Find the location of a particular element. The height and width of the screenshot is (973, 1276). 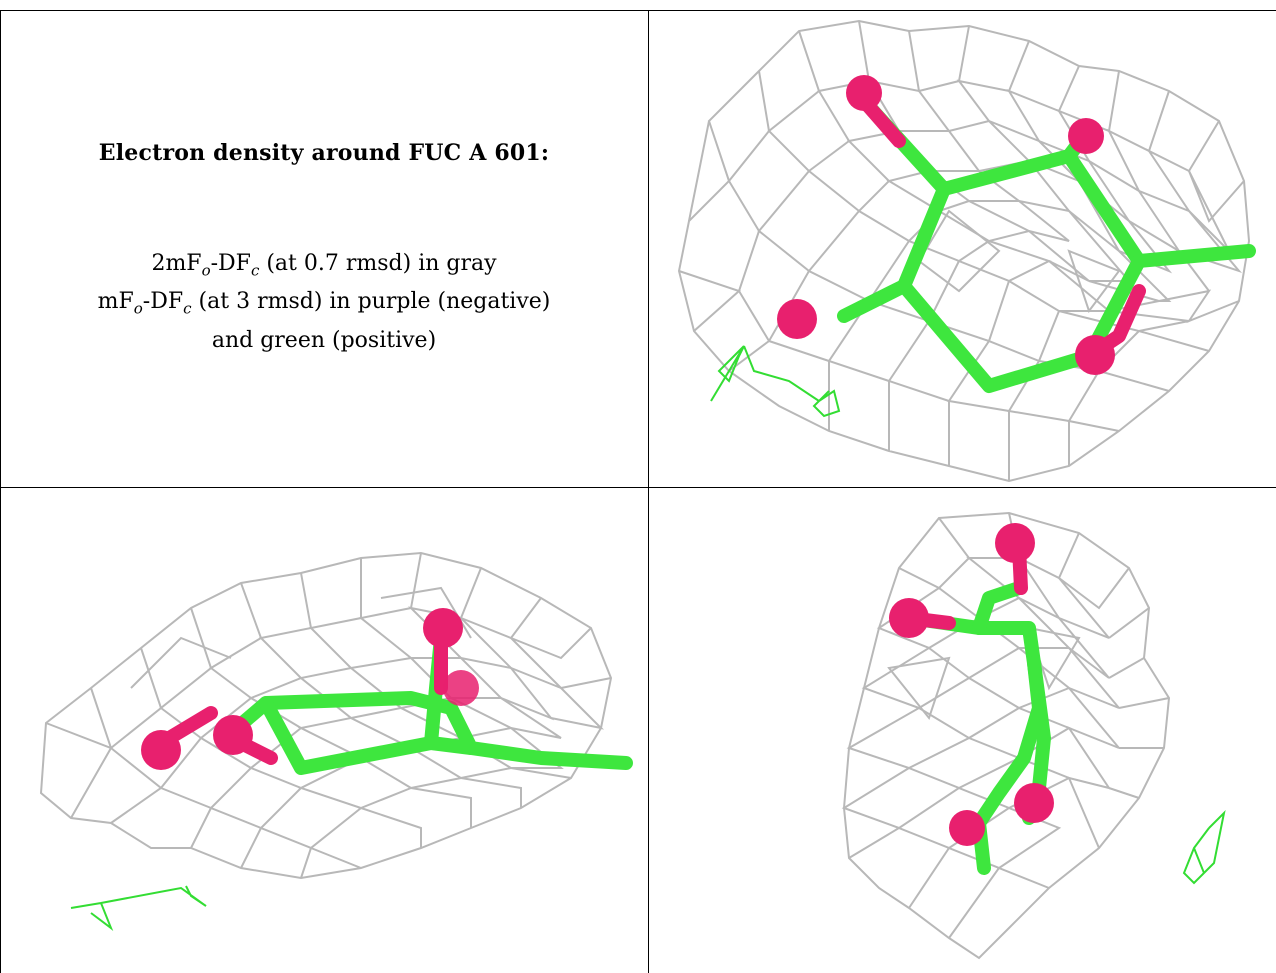

caption-line-2: mFo-DFc (at 3 rmsd) in purple (negative) is located at coordinates (324, 303).